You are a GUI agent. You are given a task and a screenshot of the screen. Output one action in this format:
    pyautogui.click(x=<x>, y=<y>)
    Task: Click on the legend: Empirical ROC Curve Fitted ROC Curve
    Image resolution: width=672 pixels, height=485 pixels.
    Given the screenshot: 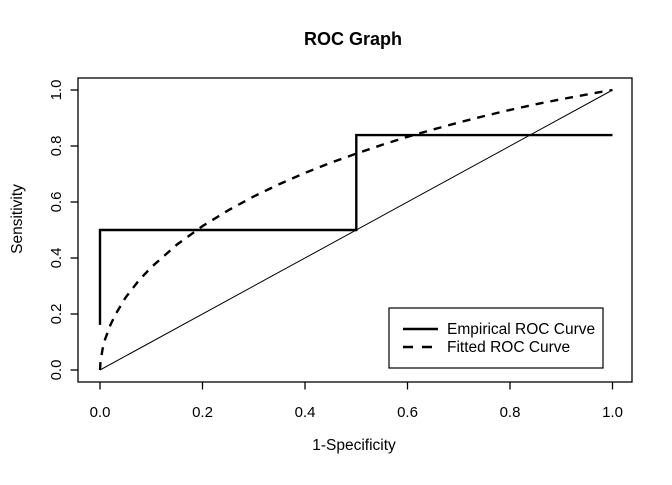 What is the action you would take?
    pyautogui.click(x=496, y=338)
    